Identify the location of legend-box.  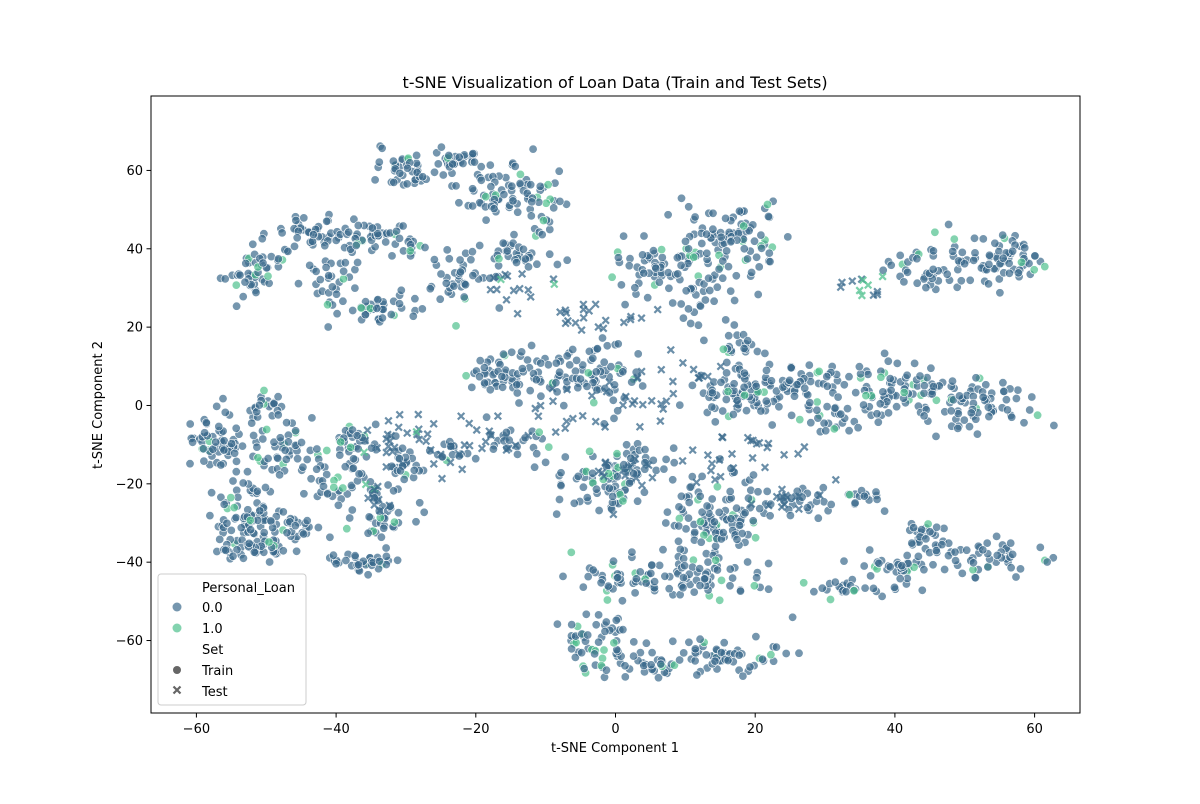
(232, 639).